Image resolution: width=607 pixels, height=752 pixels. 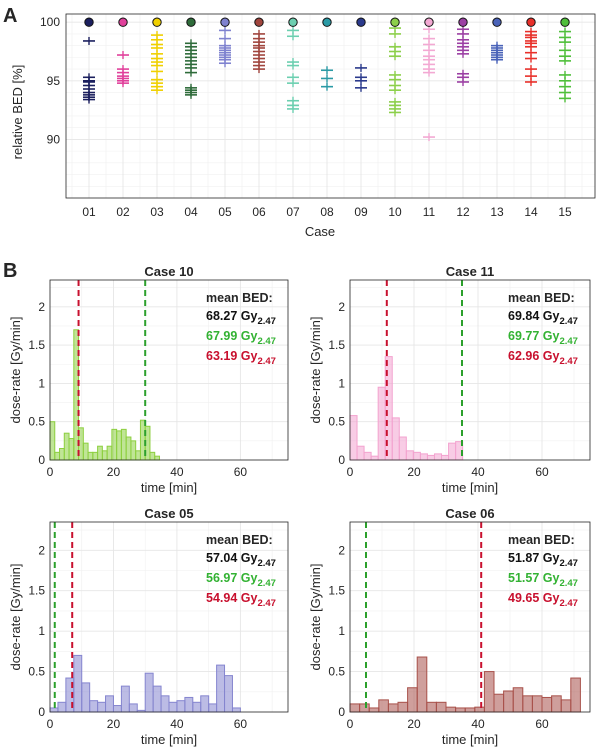 I want to click on case-05-ytick-label: 0.5, so click(x=36, y=672).